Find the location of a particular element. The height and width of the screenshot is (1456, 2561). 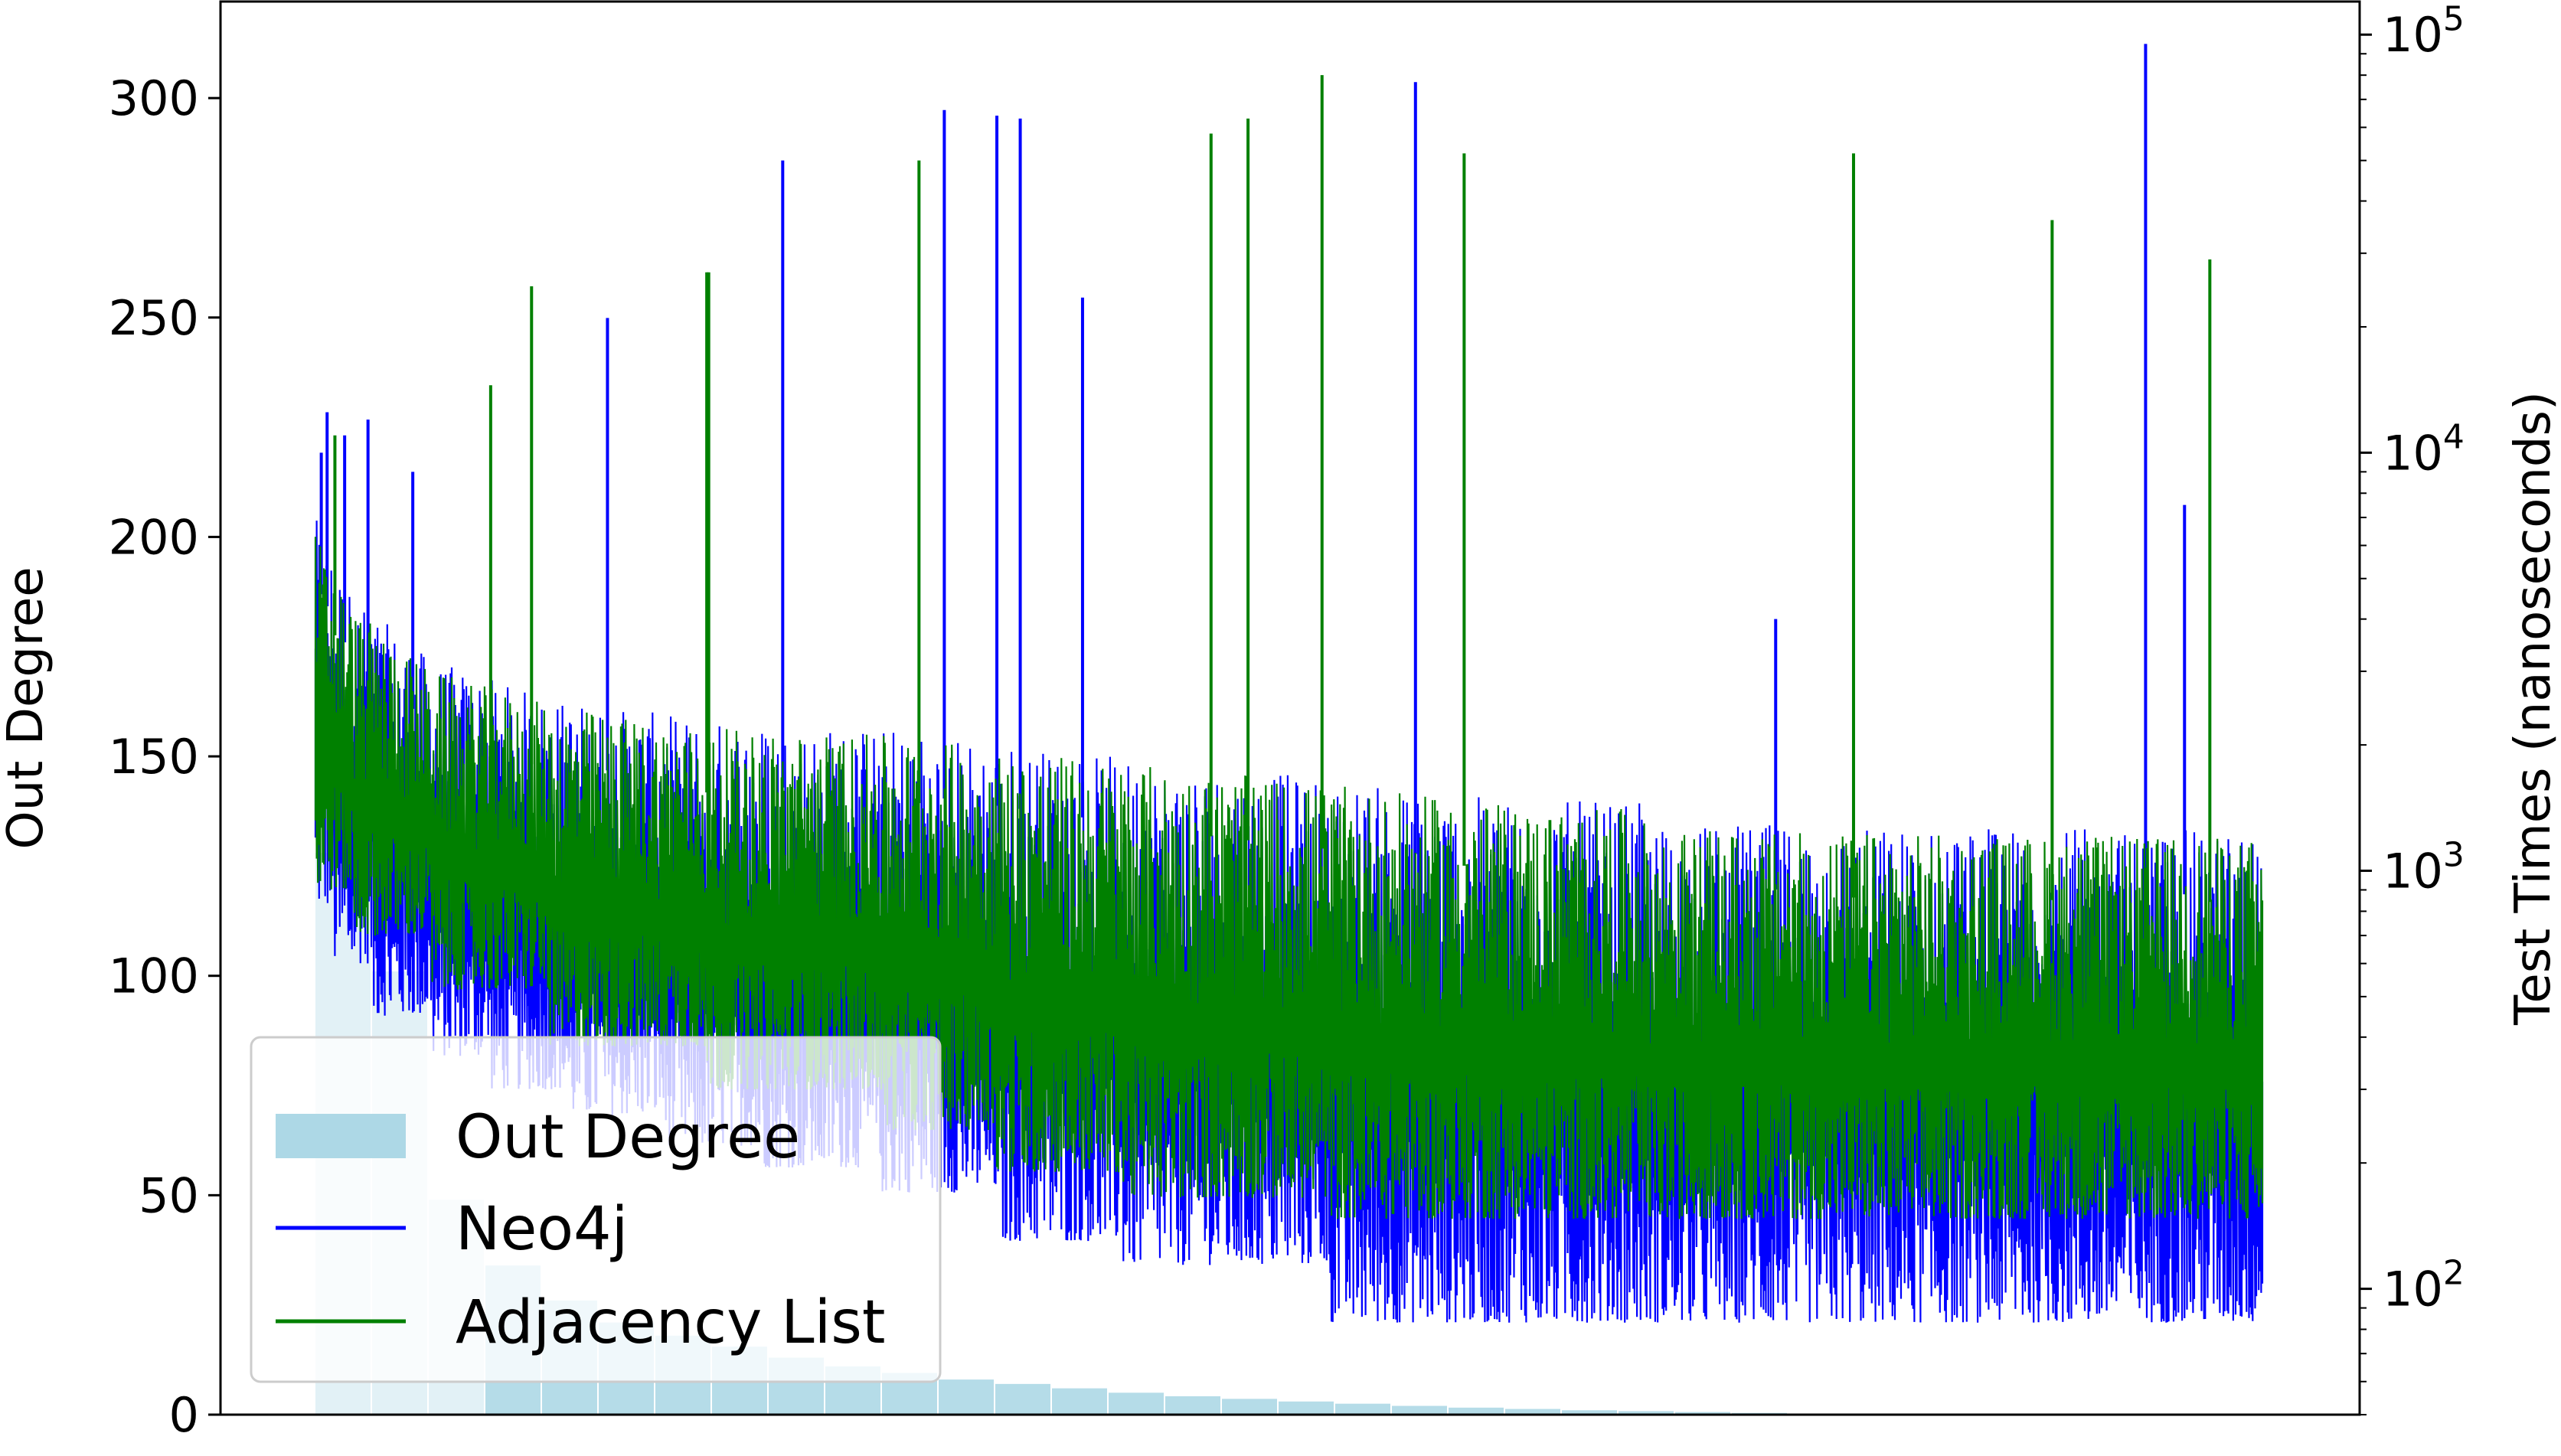

legend-label-adjacency-list: Adjacency List is located at coordinates (670, 1322).